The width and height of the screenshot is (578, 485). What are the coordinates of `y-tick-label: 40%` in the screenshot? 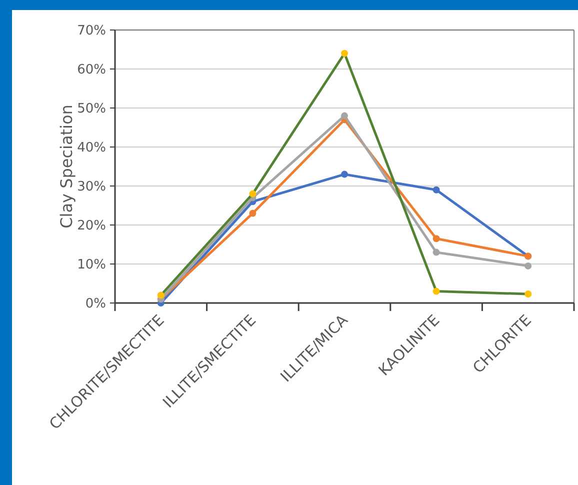 It's located at (91, 148).